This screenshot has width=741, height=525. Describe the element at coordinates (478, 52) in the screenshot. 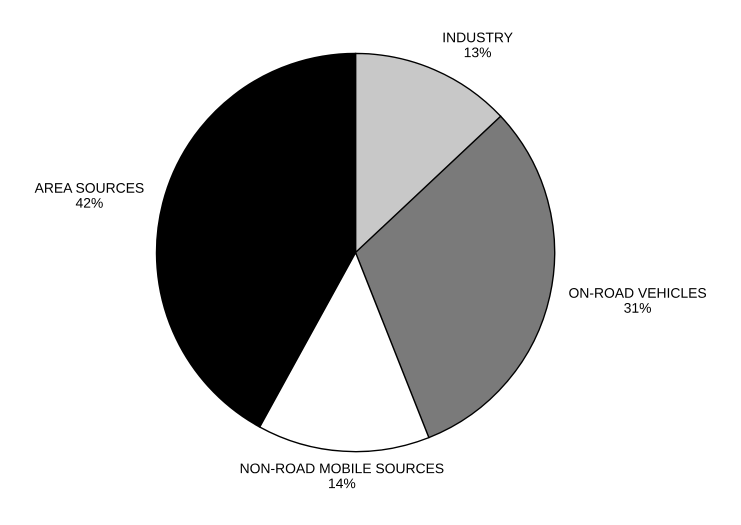

I see `data-label: 13%` at that location.